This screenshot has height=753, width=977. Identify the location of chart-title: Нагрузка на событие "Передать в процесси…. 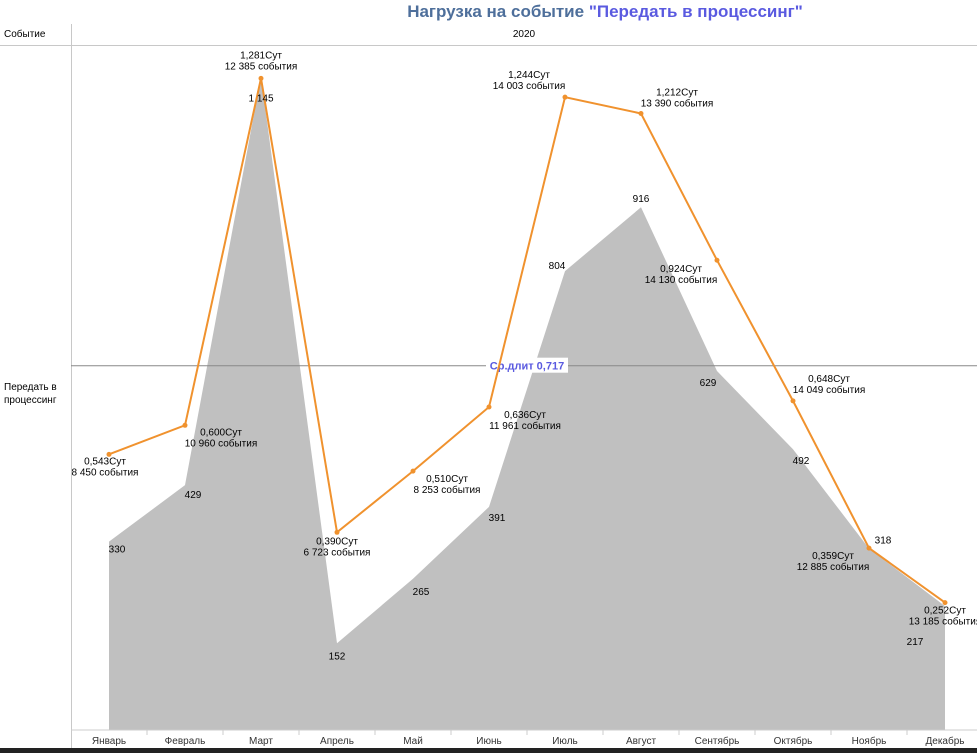
(488, 12).